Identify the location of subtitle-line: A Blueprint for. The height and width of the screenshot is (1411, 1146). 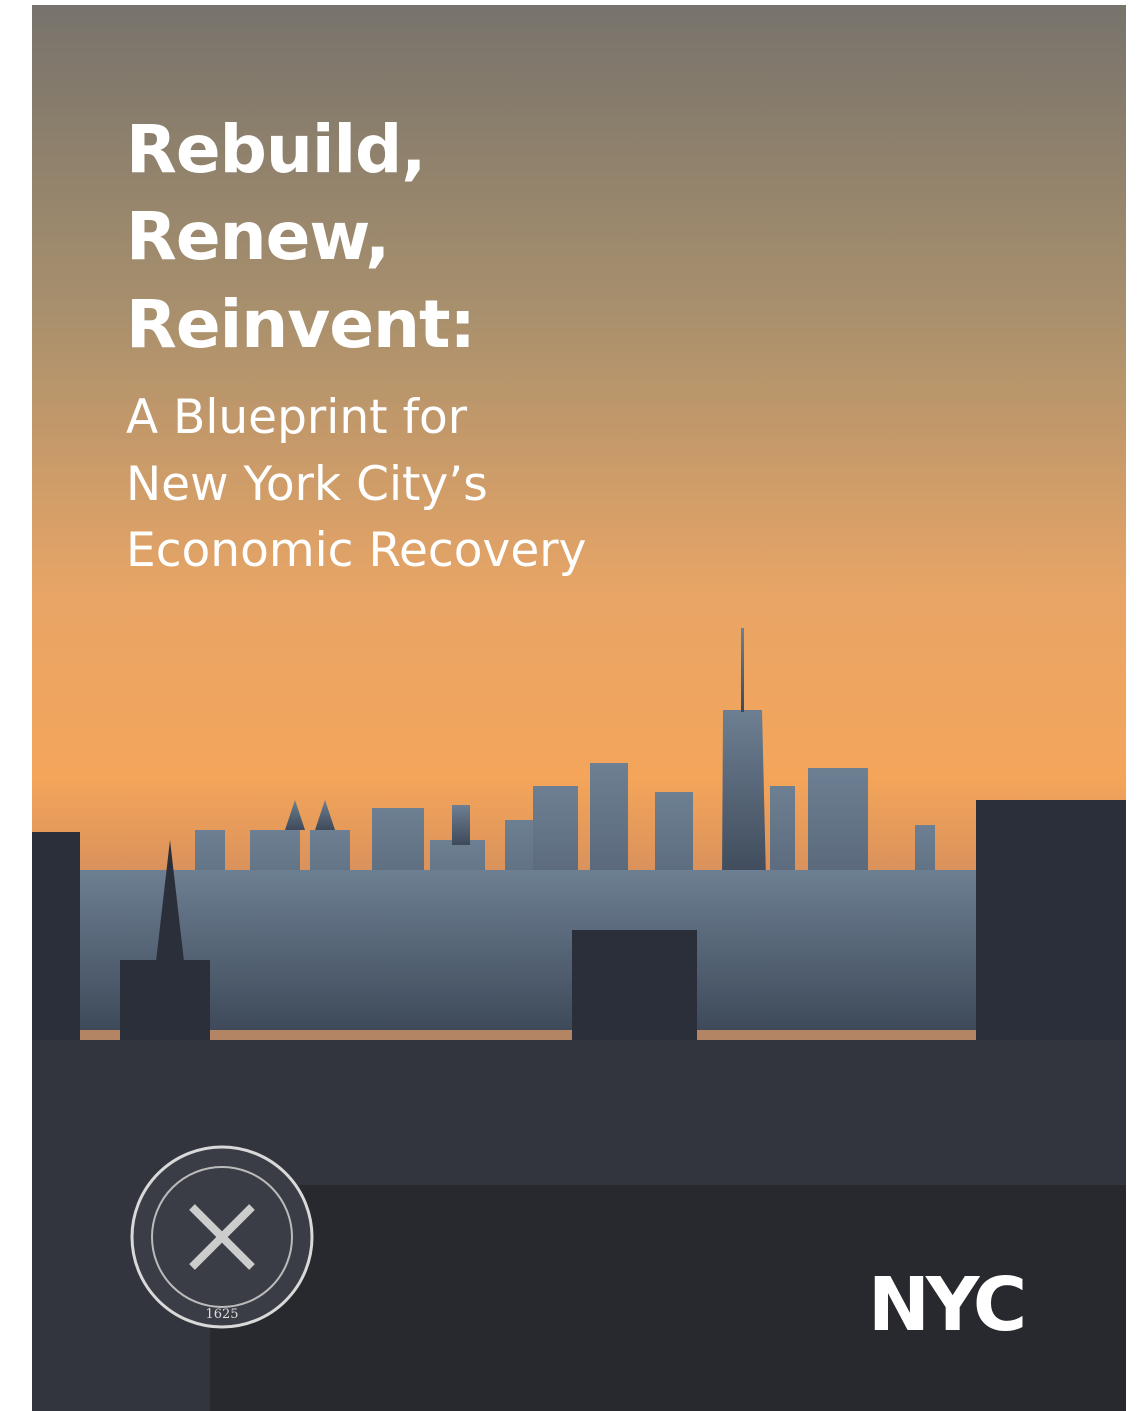
(297, 417).